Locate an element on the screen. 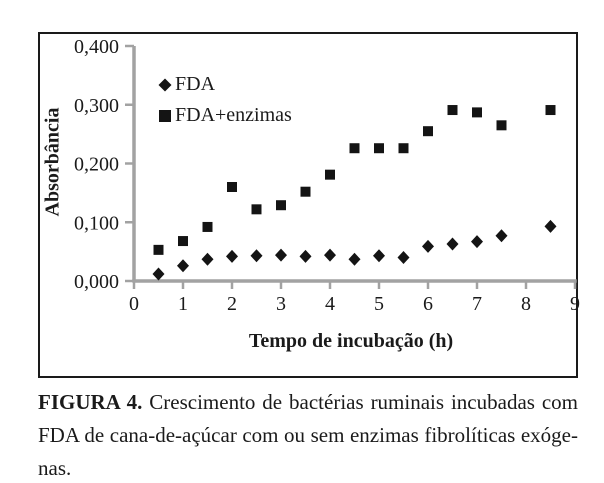 Image resolution: width=604 pixels, height=483 pixels. y-tick-label: 0,300 is located at coordinates (96, 106).